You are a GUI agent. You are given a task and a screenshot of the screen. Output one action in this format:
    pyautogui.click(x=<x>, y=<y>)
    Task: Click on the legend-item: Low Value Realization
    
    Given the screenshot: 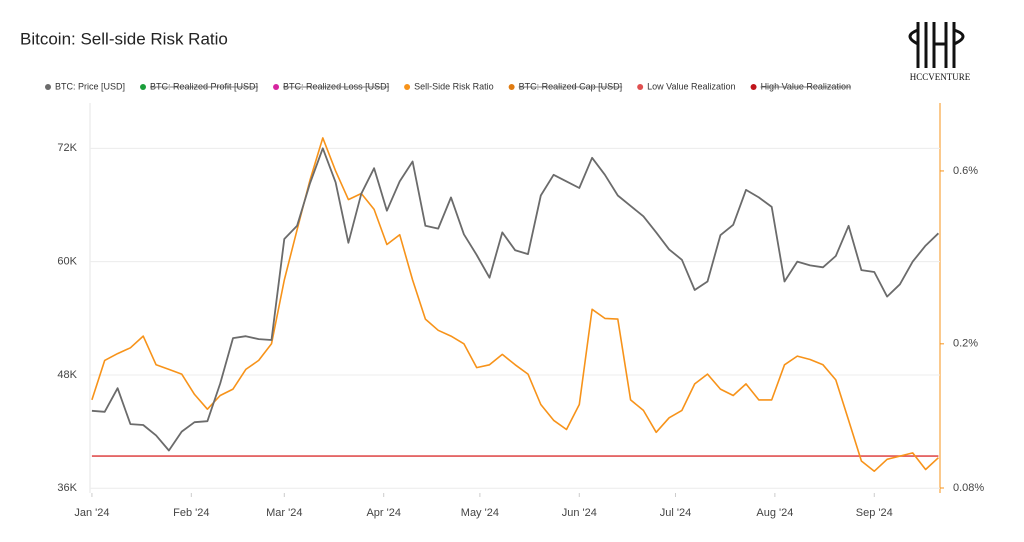 What is the action you would take?
    pyautogui.click(x=686, y=86)
    